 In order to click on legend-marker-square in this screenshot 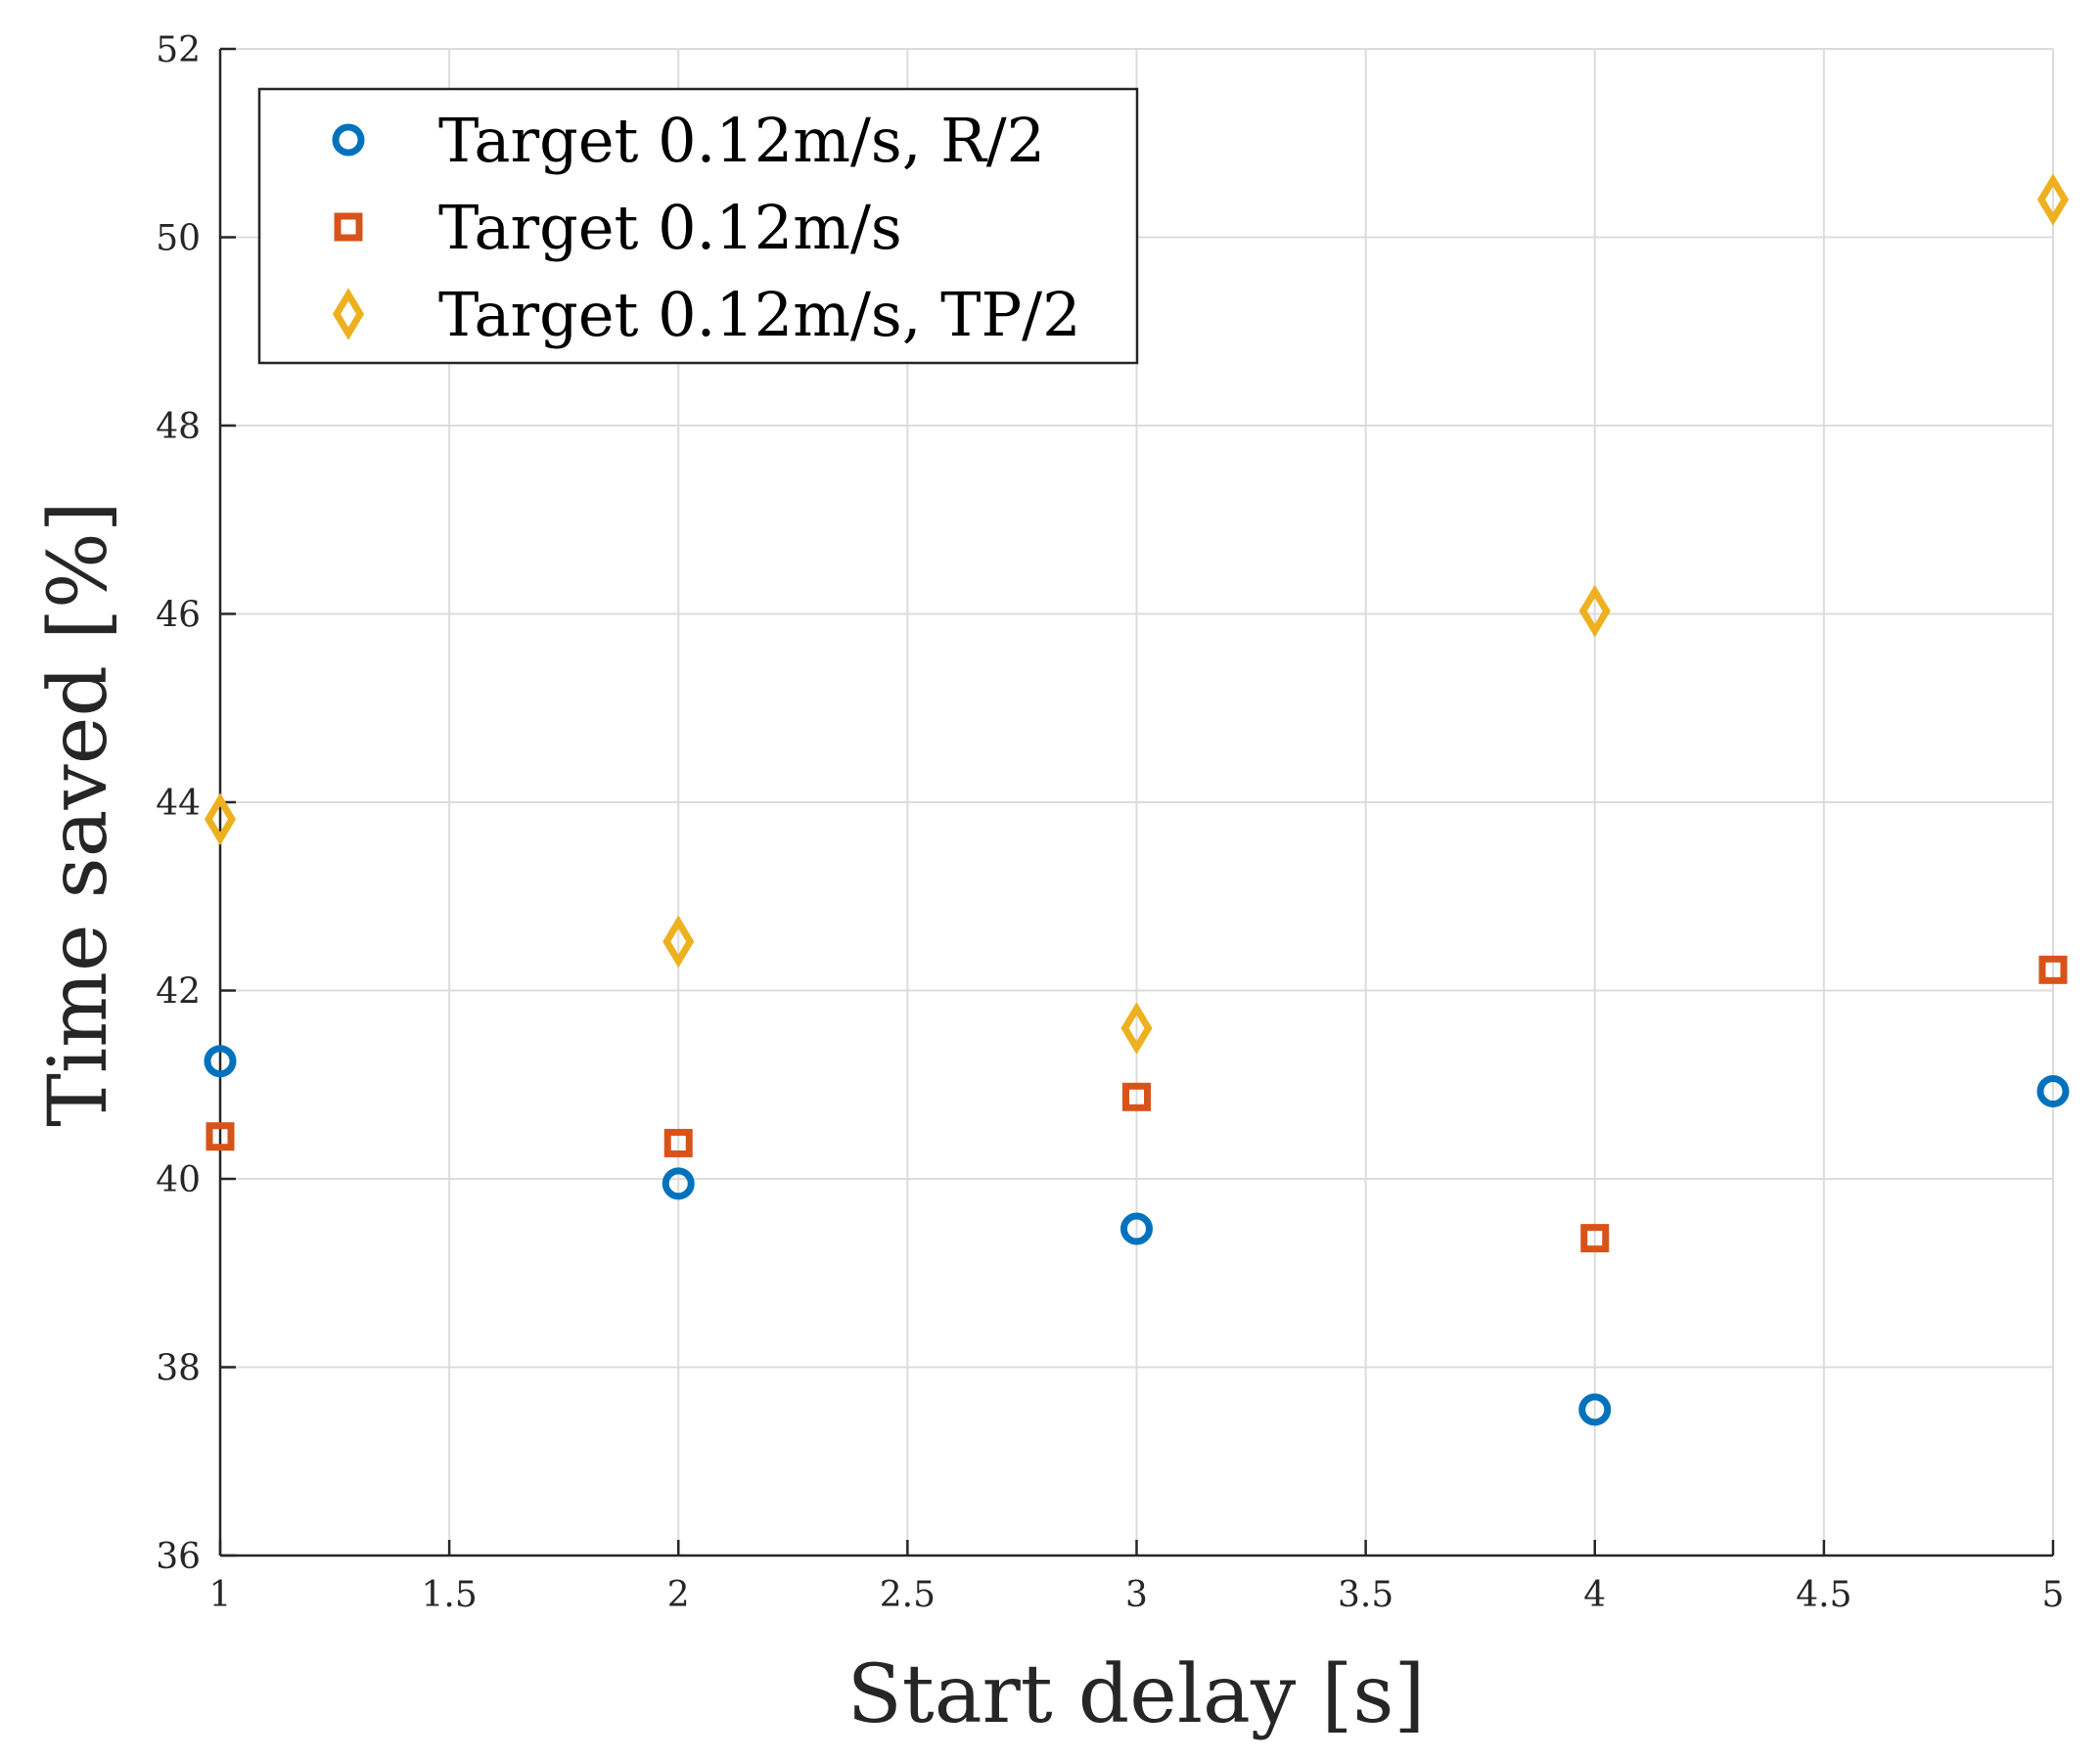, I will do `click(348, 227)`.